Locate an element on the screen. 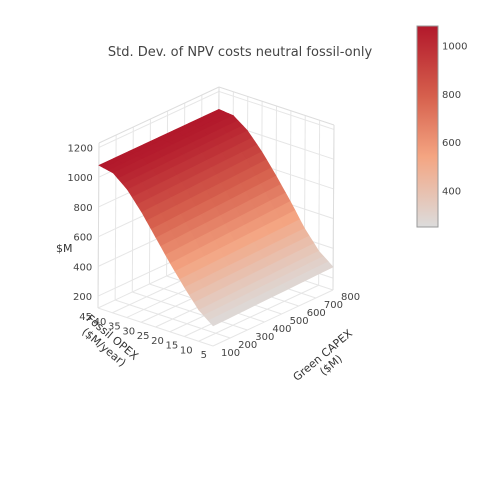 This screenshot has height=480, width=480. colorbar: 400 600 800 1000 is located at coordinates (441, 126).